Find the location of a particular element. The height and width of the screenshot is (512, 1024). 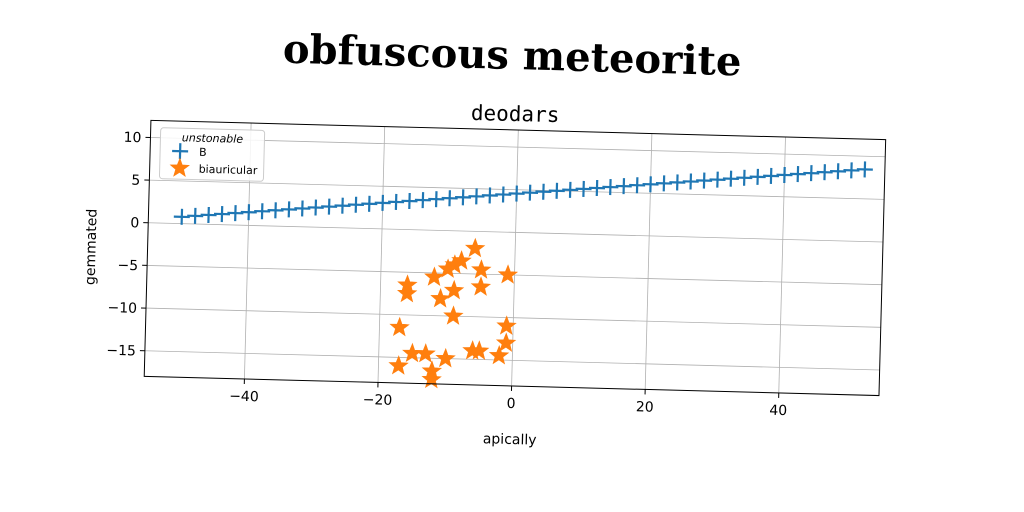

x-tick-label: −40 is located at coordinates (244, 397).